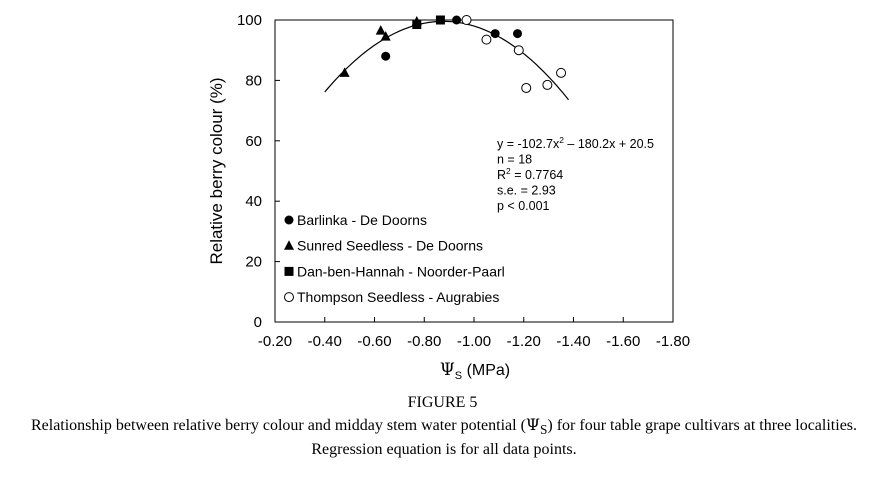  I want to click on caption-psi-symbol: Ψ, so click(532, 424).